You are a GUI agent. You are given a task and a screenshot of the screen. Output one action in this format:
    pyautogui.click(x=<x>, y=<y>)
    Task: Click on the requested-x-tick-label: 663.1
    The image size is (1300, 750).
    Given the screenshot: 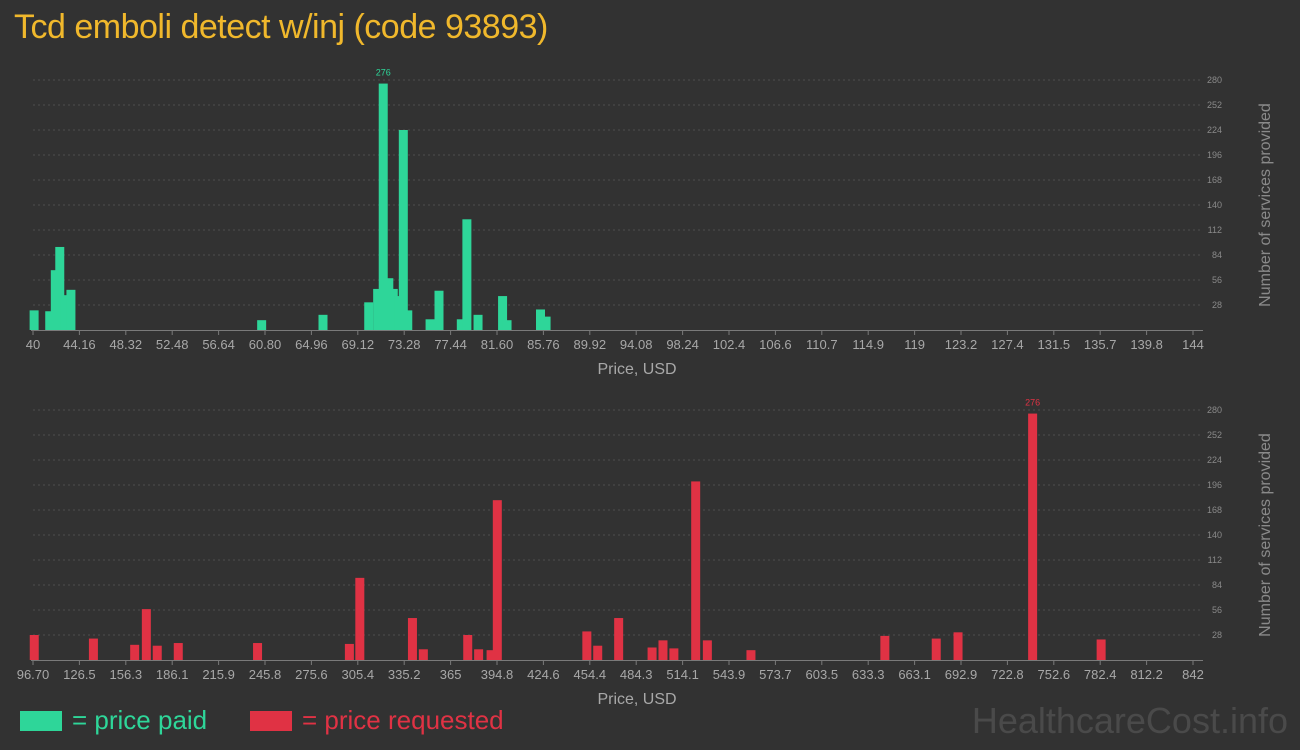 What is the action you would take?
    pyautogui.click(x=914, y=674)
    